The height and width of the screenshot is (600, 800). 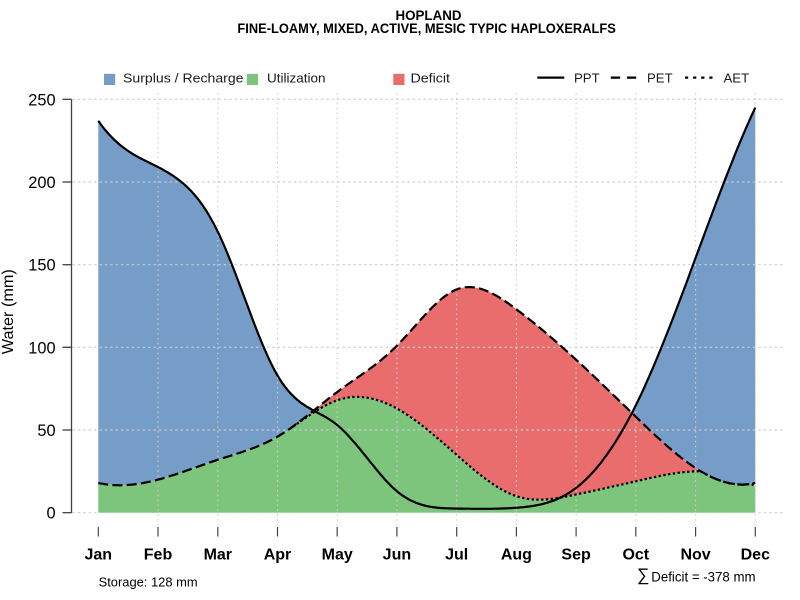 I want to click on svg-text: 100, so click(x=41, y=348).